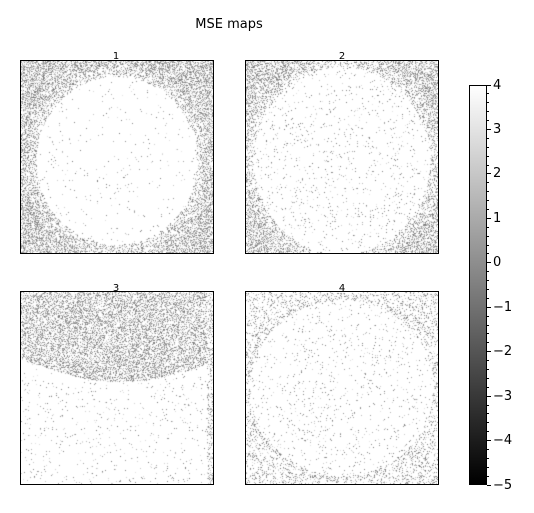  I want to click on panel-title-4: 4, so click(342, 288).